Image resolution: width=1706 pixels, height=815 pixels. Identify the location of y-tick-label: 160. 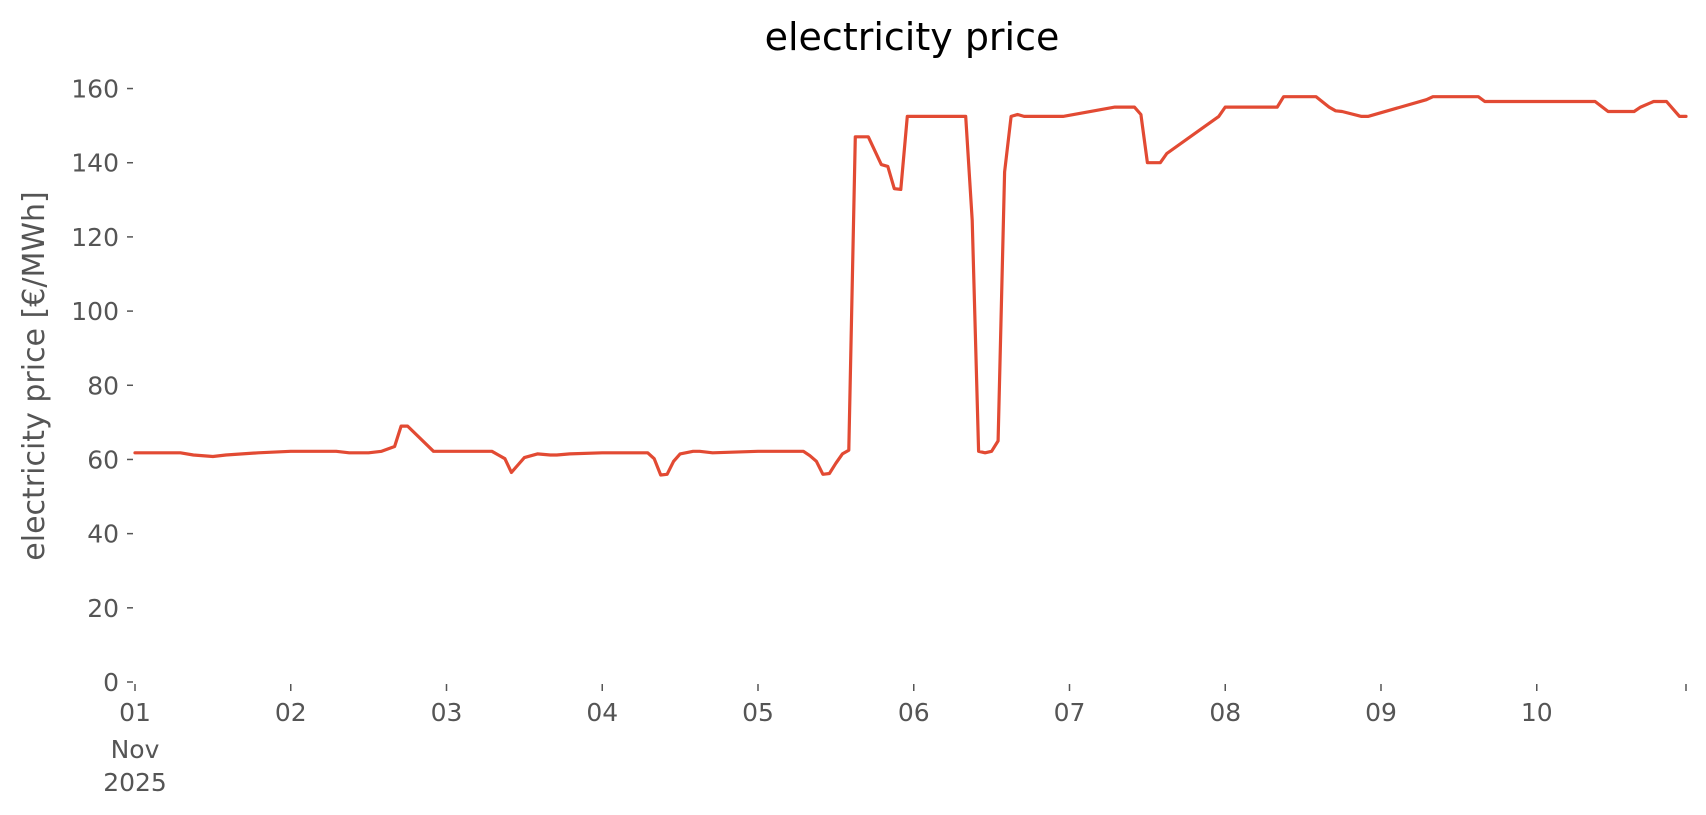
(95, 89).